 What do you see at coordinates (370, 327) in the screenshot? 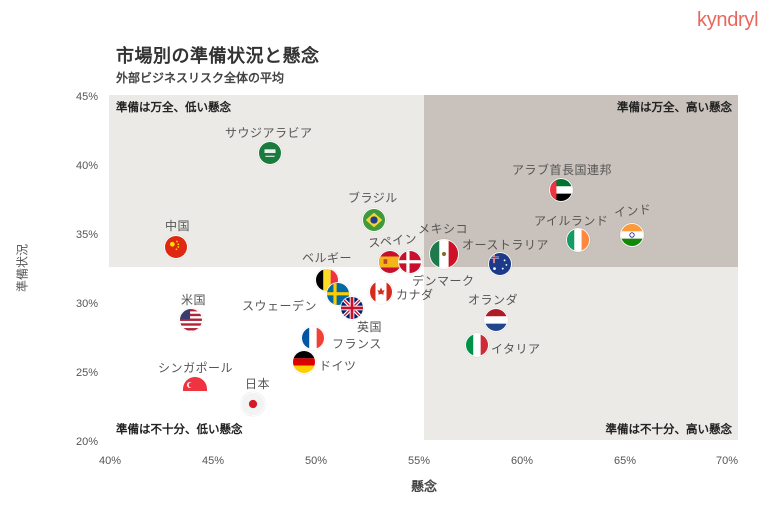
I see `country-label: 英国` at bounding box center [370, 327].